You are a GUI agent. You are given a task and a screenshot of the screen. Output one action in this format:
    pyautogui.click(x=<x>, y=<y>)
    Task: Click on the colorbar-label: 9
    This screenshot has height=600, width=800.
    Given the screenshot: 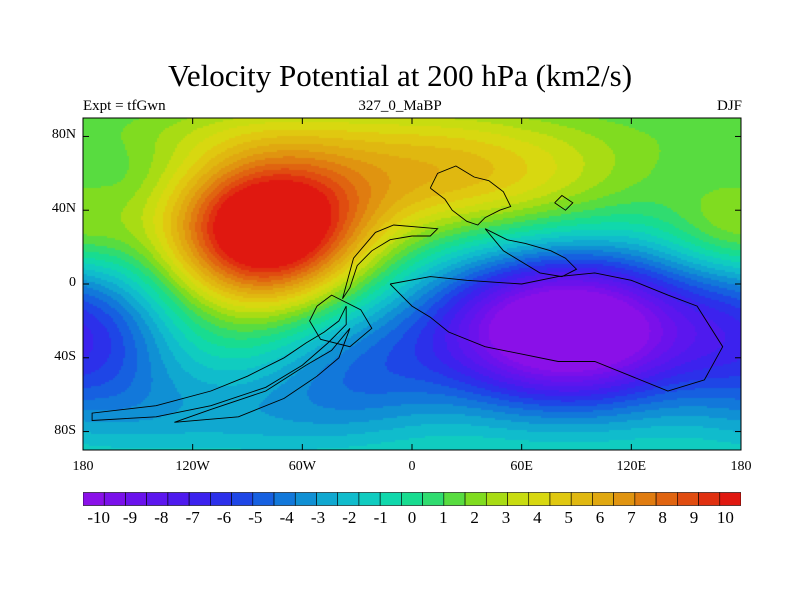 What is the action you would take?
    pyautogui.click(x=694, y=517)
    